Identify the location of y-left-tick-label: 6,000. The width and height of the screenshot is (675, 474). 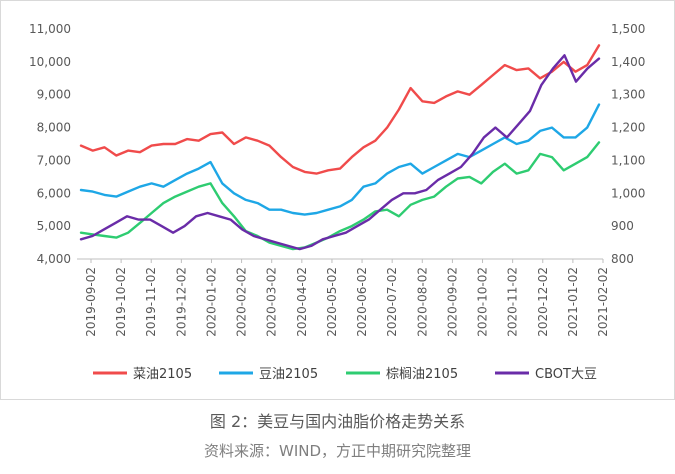
(54, 193).